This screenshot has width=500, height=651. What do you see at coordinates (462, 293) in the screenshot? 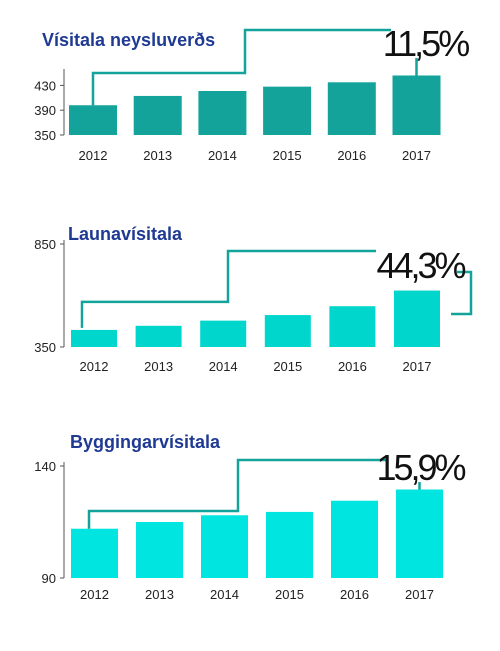
I see `bracket-right-hook` at bounding box center [462, 293].